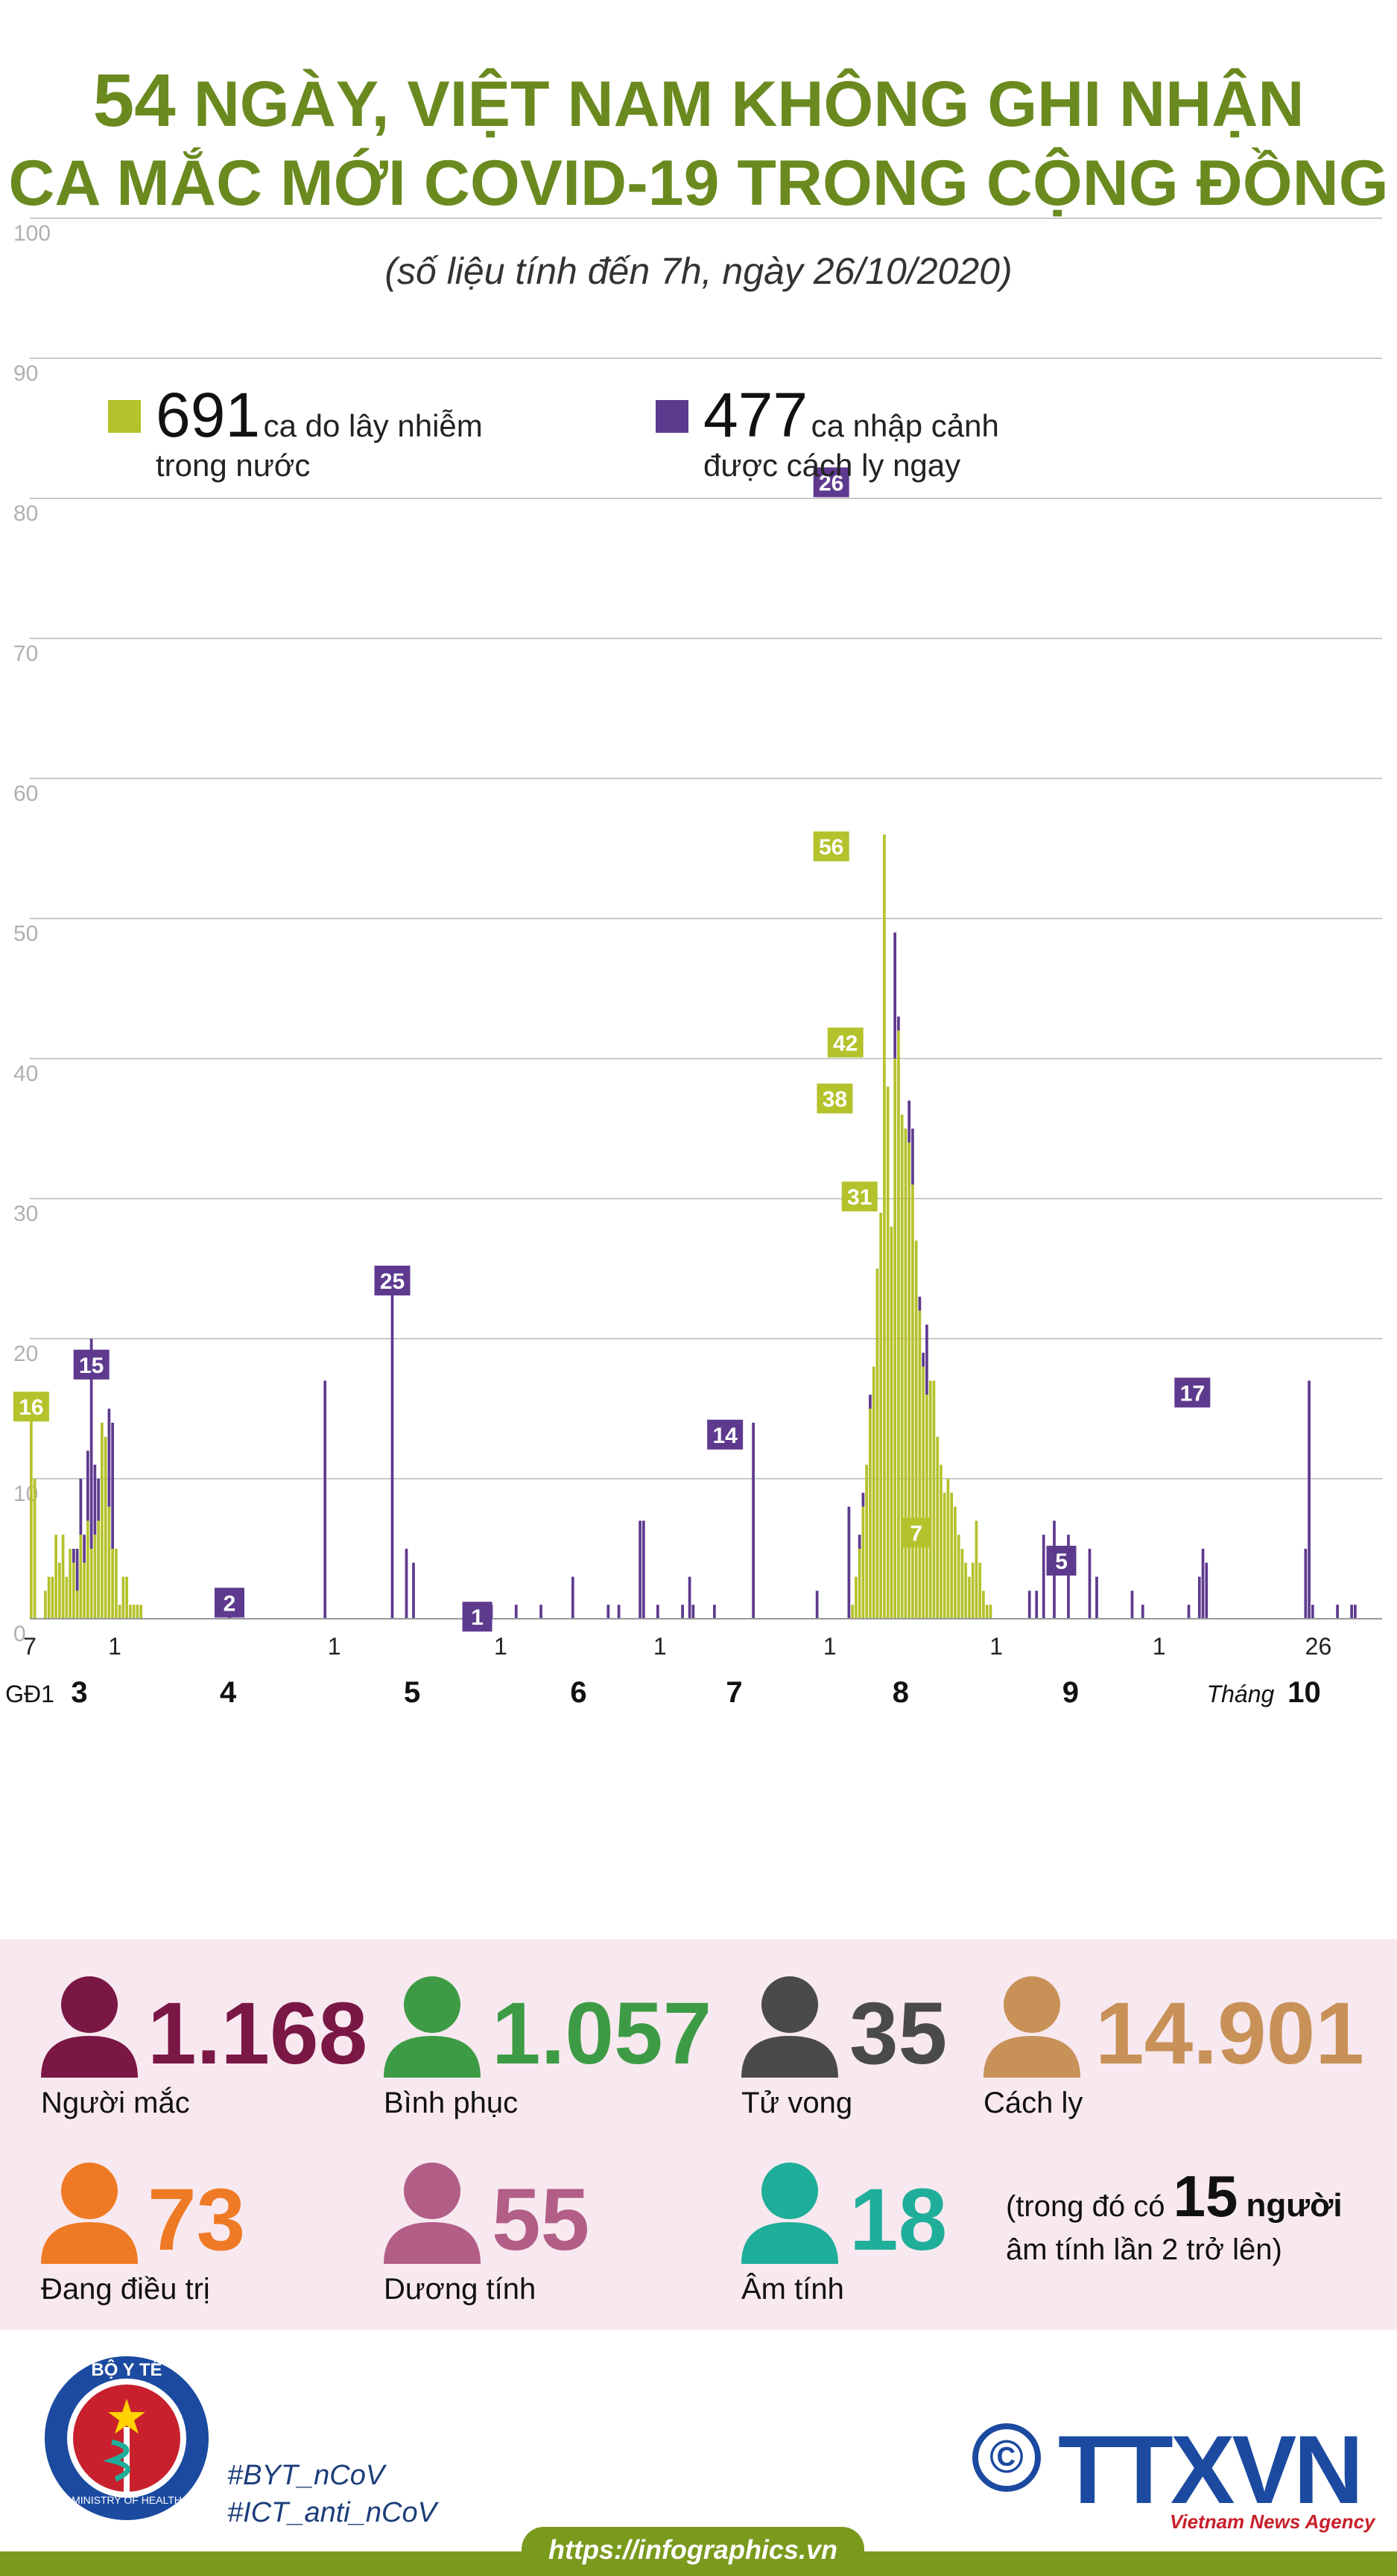  Describe the element at coordinates (230, 1604) in the screenshot. I see `annotation-label: 2` at that location.